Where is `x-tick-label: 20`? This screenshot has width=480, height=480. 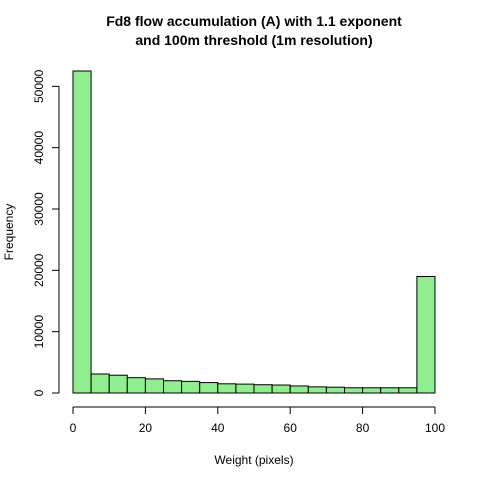 x-tick-label: 20 is located at coordinates (146, 428).